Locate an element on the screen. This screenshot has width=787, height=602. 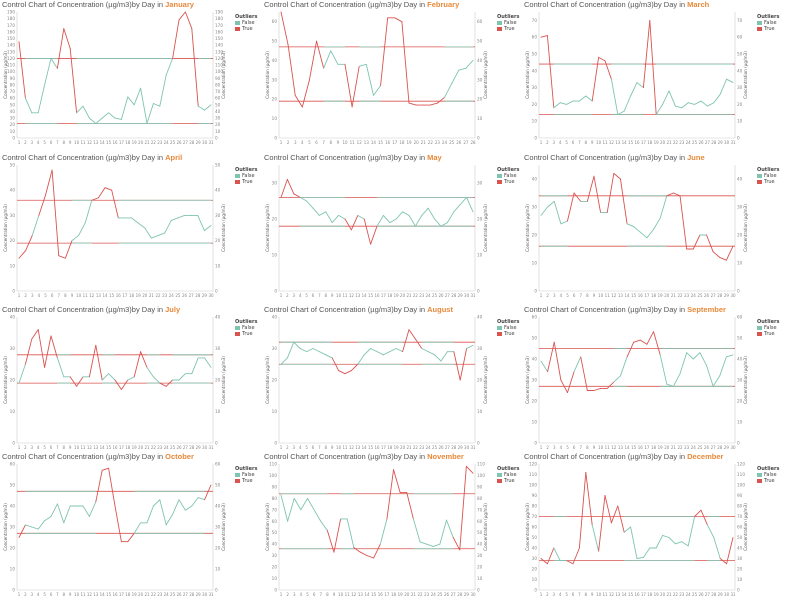
x-tick-label: 10 is located at coordinates (339, 447).